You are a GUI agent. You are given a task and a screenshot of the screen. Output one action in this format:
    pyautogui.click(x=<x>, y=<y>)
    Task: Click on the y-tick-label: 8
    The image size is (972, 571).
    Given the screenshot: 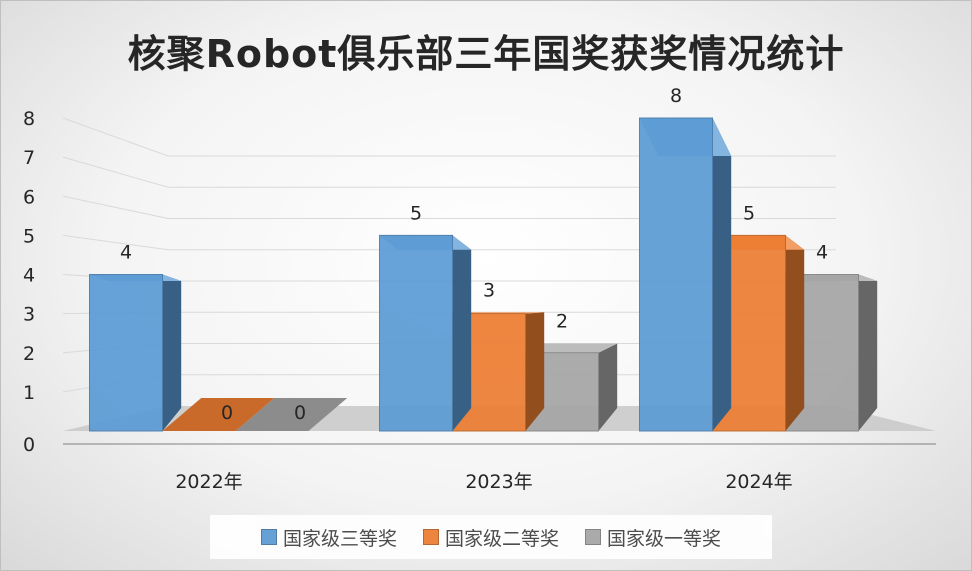 What is the action you would take?
    pyautogui.click(x=29, y=119)
    